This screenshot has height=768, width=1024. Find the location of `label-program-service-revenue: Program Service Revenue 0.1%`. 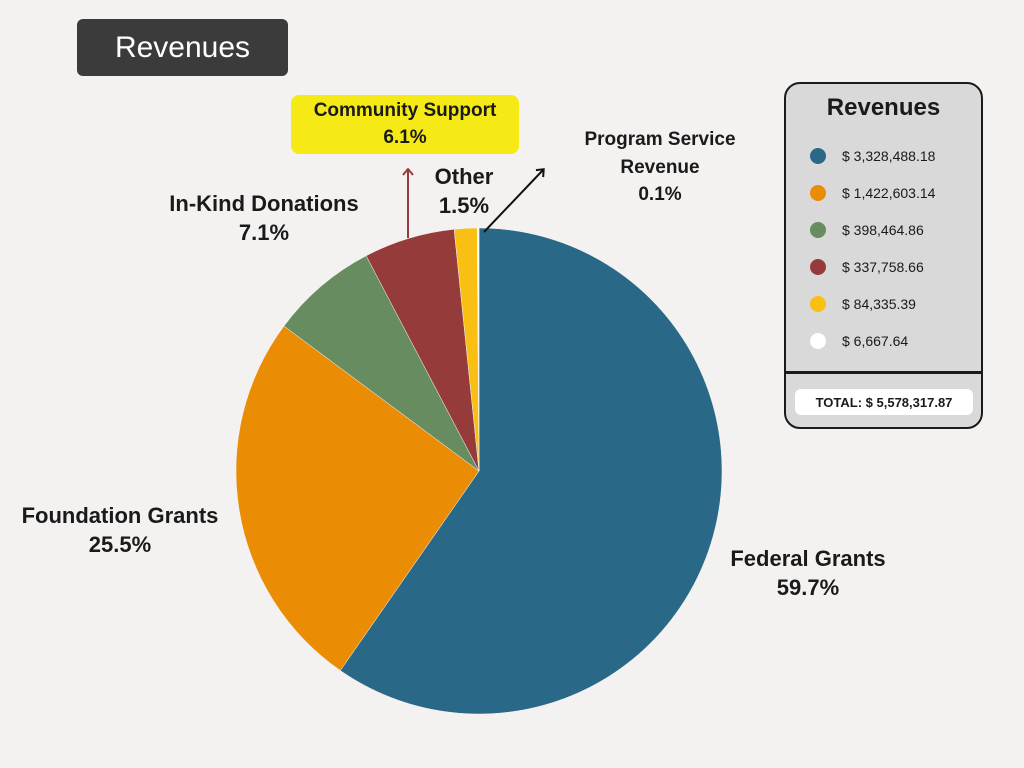

label-program-service-revenue: Program Service Revenue 0.1% is located at coordinates (660, 167).